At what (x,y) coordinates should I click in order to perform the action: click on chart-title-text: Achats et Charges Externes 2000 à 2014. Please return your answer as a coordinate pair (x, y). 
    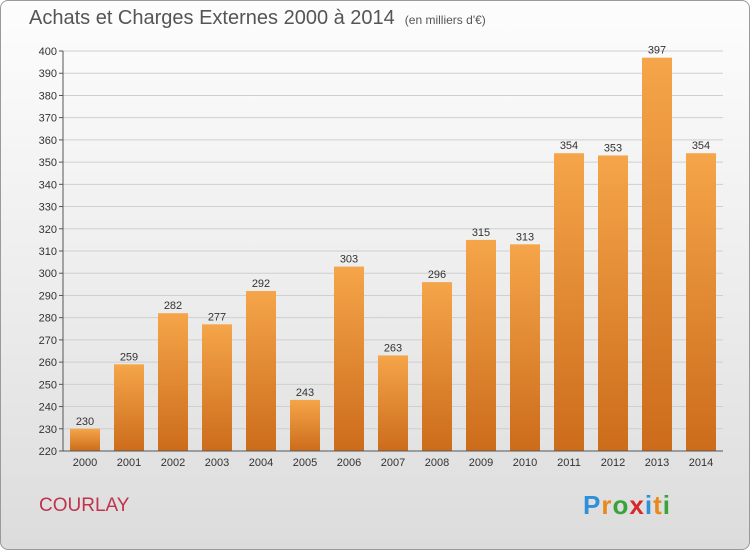
    Looking at the image, I should click on (212, 18).